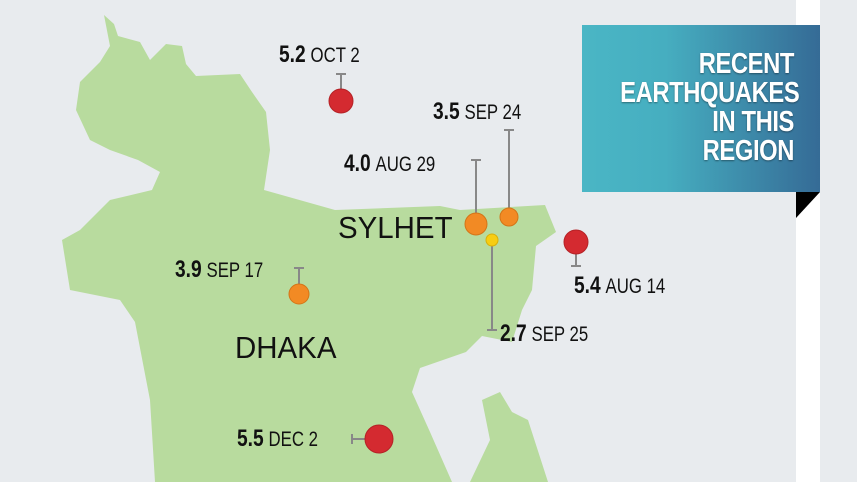 The height and width of the screenshot is (482, 857). What do you see at coordinates (293, 439) in the screenshot?
I see `date: DEC 2` at bounding box center [293, 439].